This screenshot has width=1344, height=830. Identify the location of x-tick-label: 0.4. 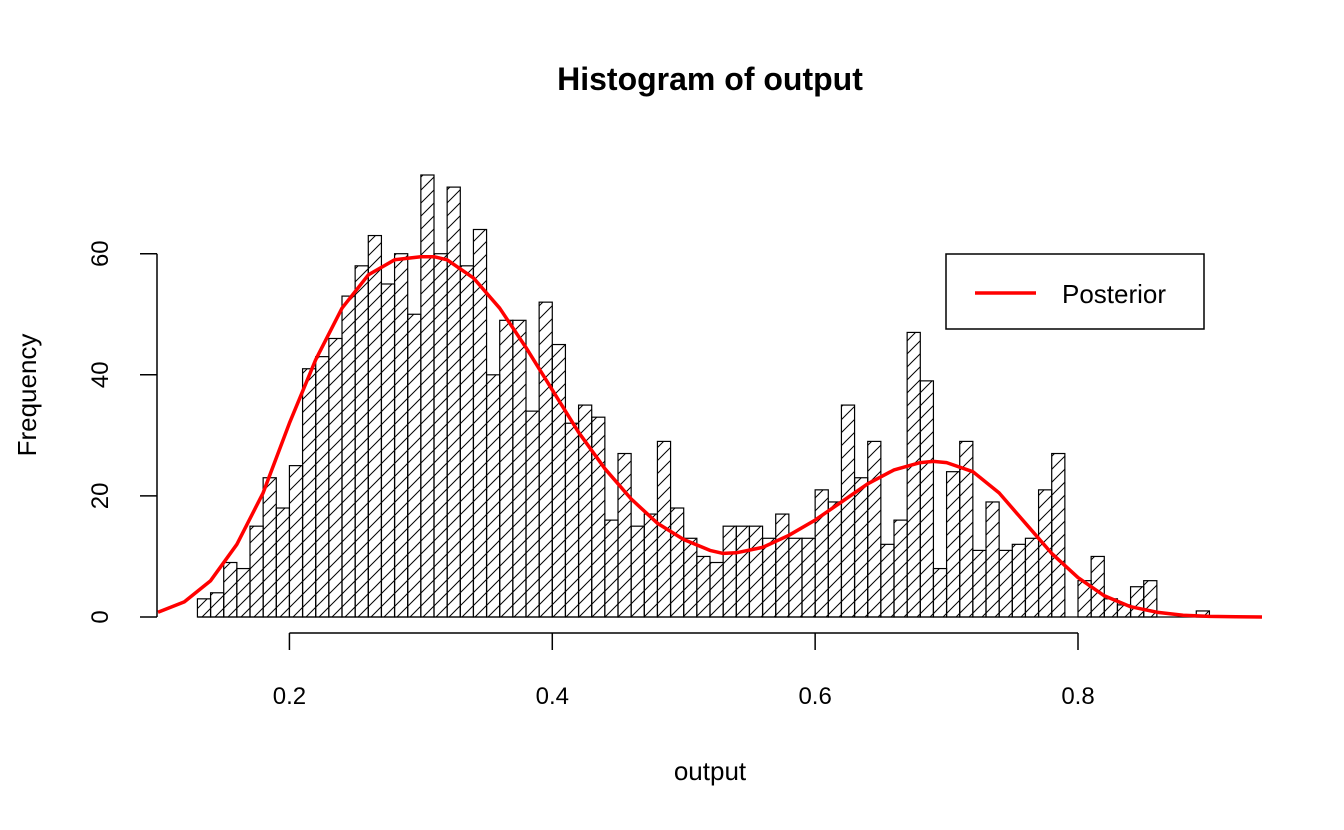
(552, 696).